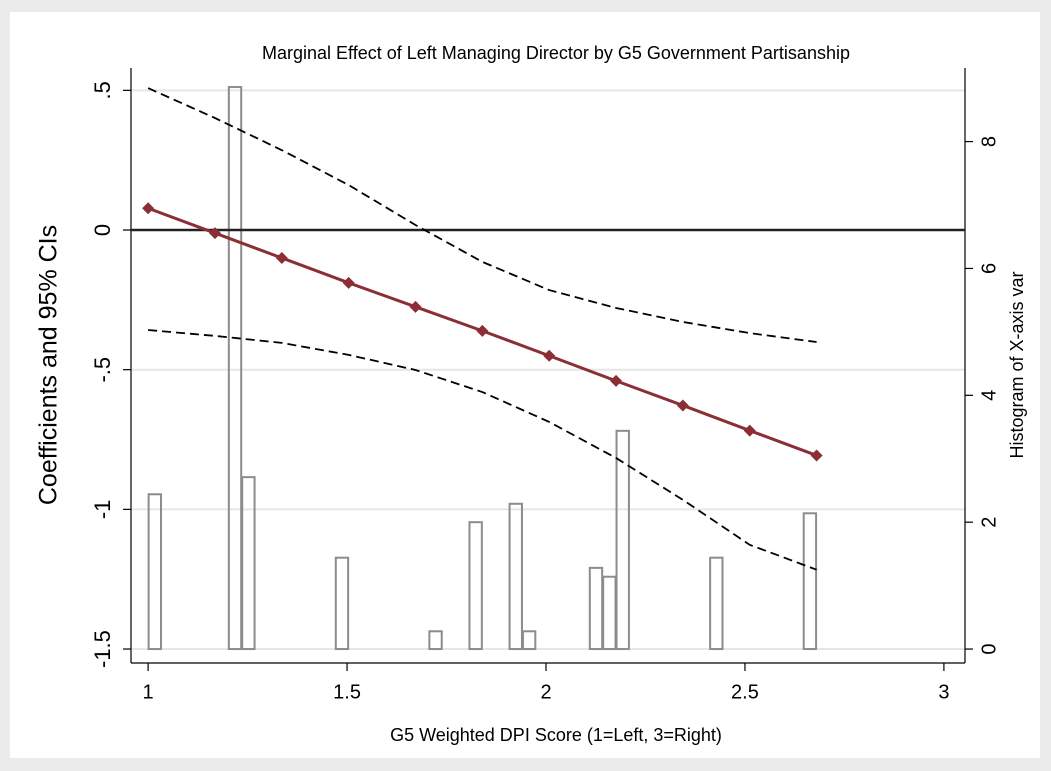  I want to click on x-tick-label: 3, so click(943, 692).